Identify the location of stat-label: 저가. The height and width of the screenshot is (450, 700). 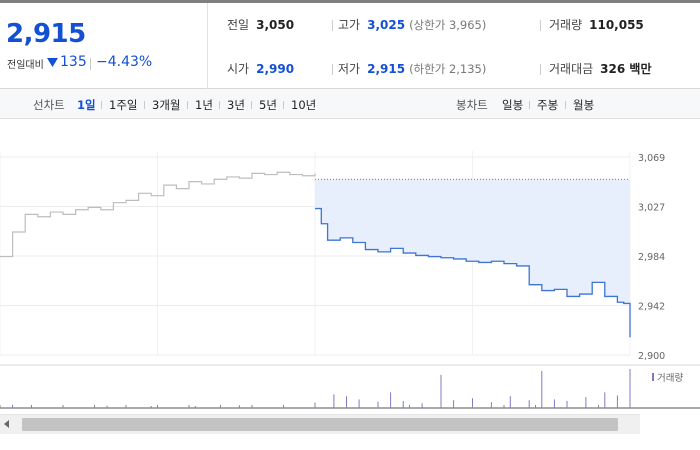
(349, 69).